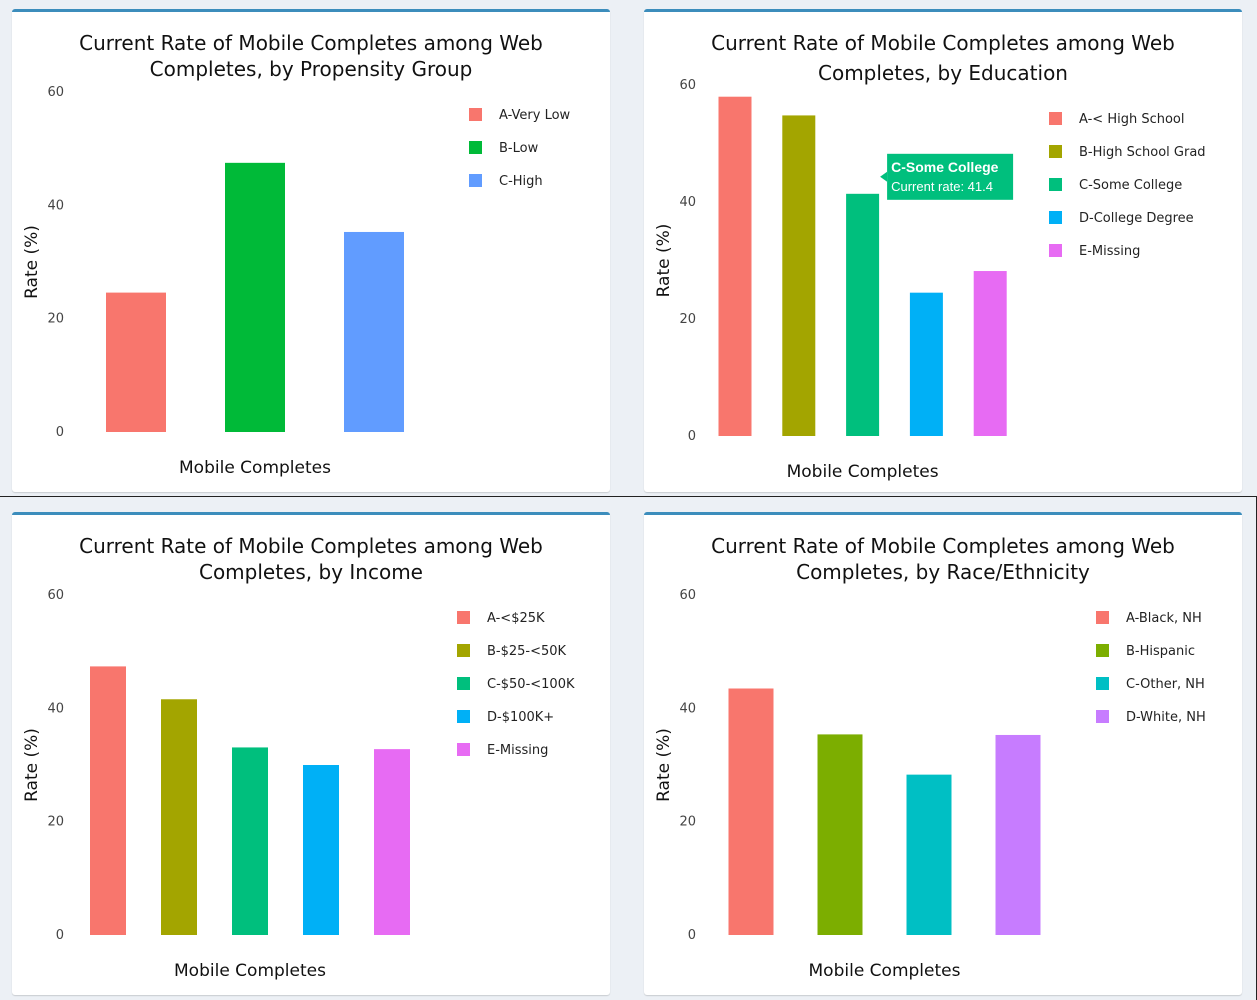 The height and width of the screenshot is (1000, 1257). What do you see at coordinates (374, 331) in the screenshot?
I see `bar-c-high` at bounding box center [374, 331].